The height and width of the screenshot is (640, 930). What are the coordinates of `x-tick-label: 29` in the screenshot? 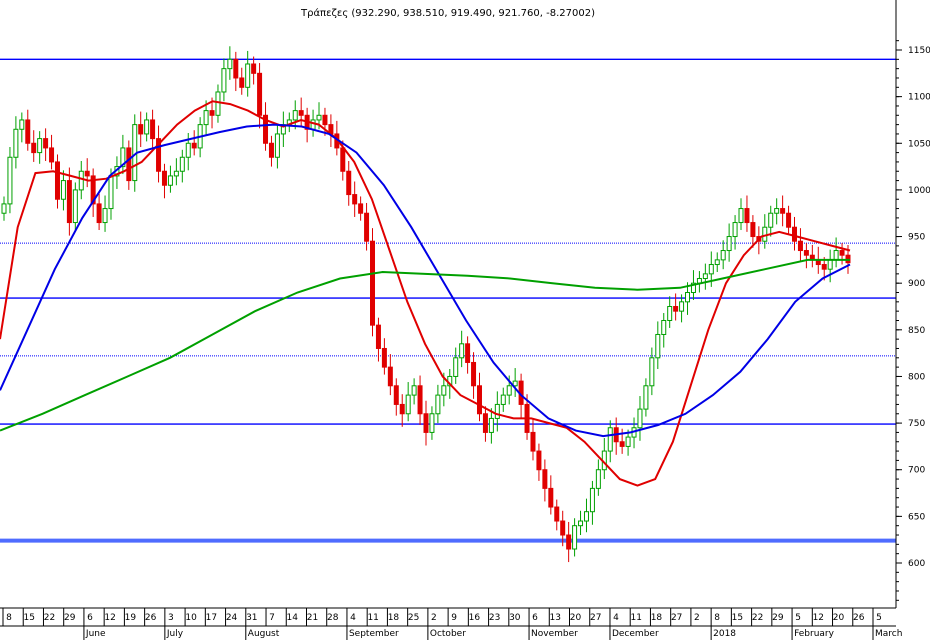 It's located at (70, 618).